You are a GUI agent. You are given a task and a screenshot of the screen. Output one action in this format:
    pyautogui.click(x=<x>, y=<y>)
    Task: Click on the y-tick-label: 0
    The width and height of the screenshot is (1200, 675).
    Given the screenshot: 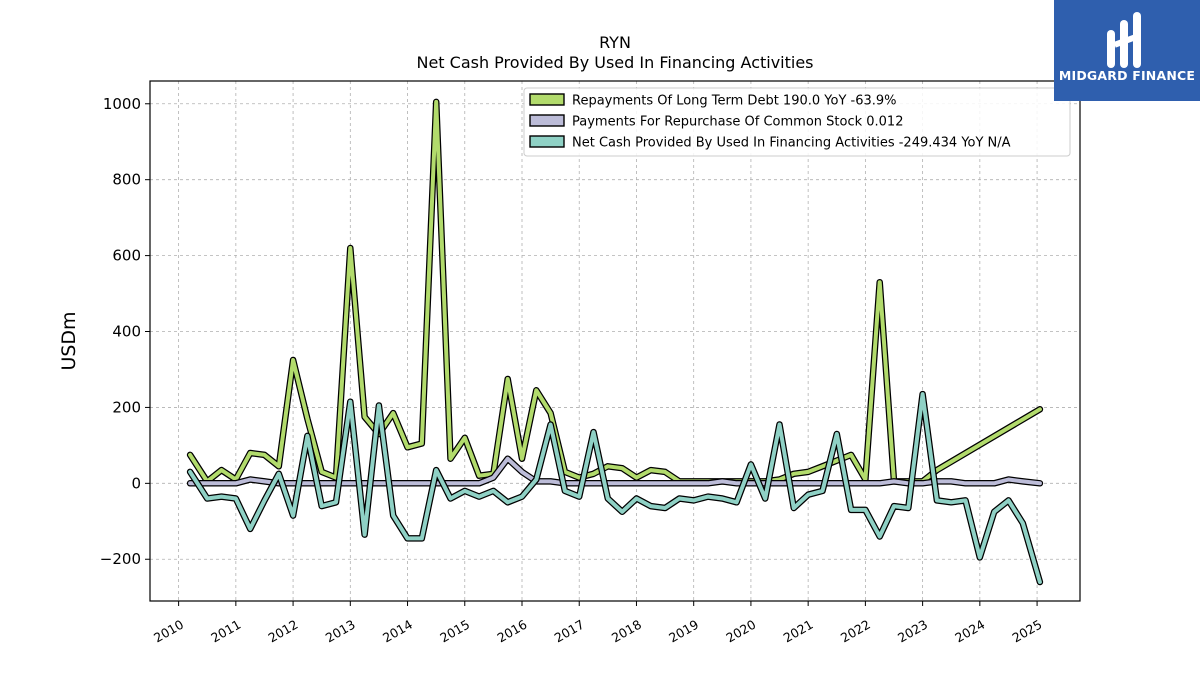 What is the action you would take?
    pyautogui.click(x=136, y=483)
    